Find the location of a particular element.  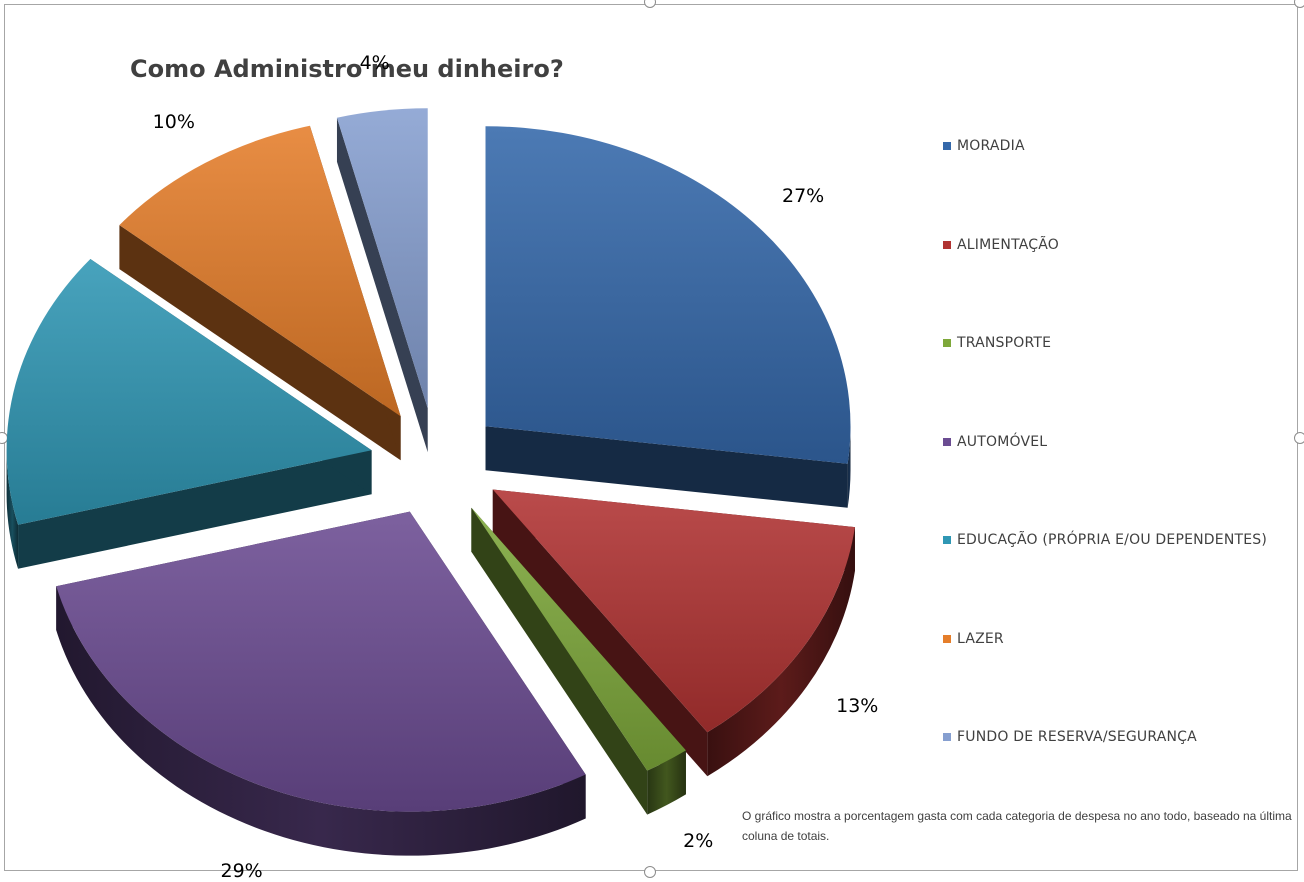

data-label-alimentacao: 13% is located at coordinates (857, 706).